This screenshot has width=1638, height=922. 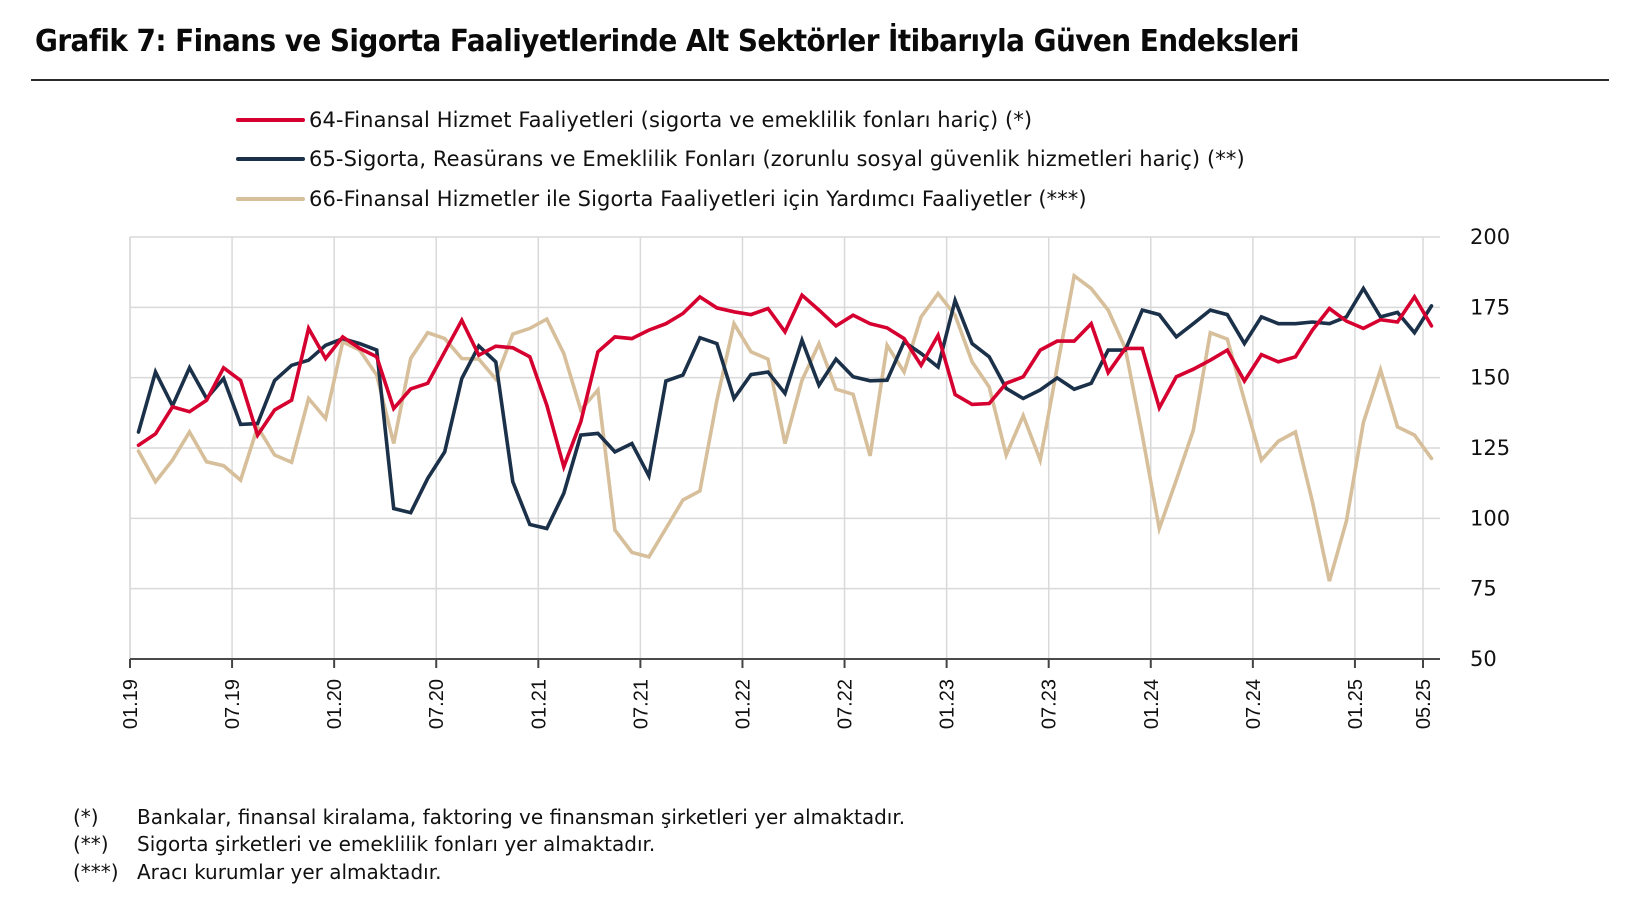 I want to click on title-divider, so click(x=820, y=80).